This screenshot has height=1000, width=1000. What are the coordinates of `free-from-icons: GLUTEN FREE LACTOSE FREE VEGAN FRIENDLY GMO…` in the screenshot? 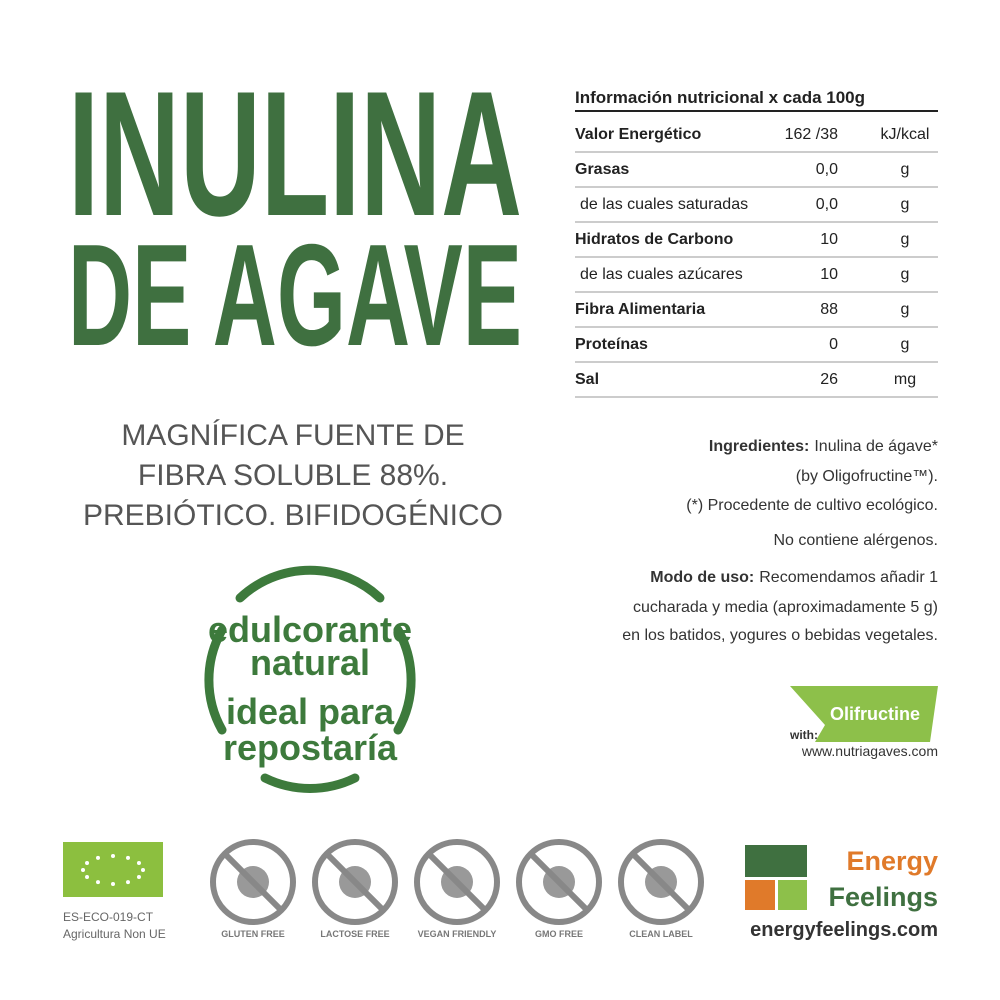 It's located at (457, 889).